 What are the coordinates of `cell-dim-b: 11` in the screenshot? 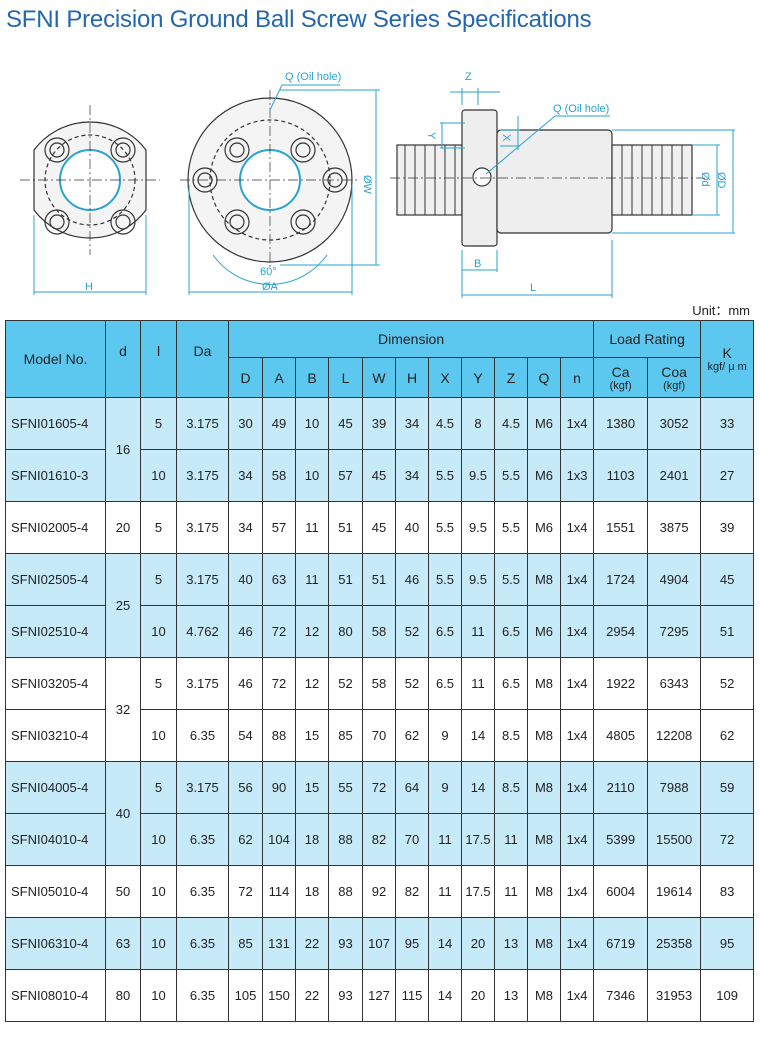 It's located at (312, 579).